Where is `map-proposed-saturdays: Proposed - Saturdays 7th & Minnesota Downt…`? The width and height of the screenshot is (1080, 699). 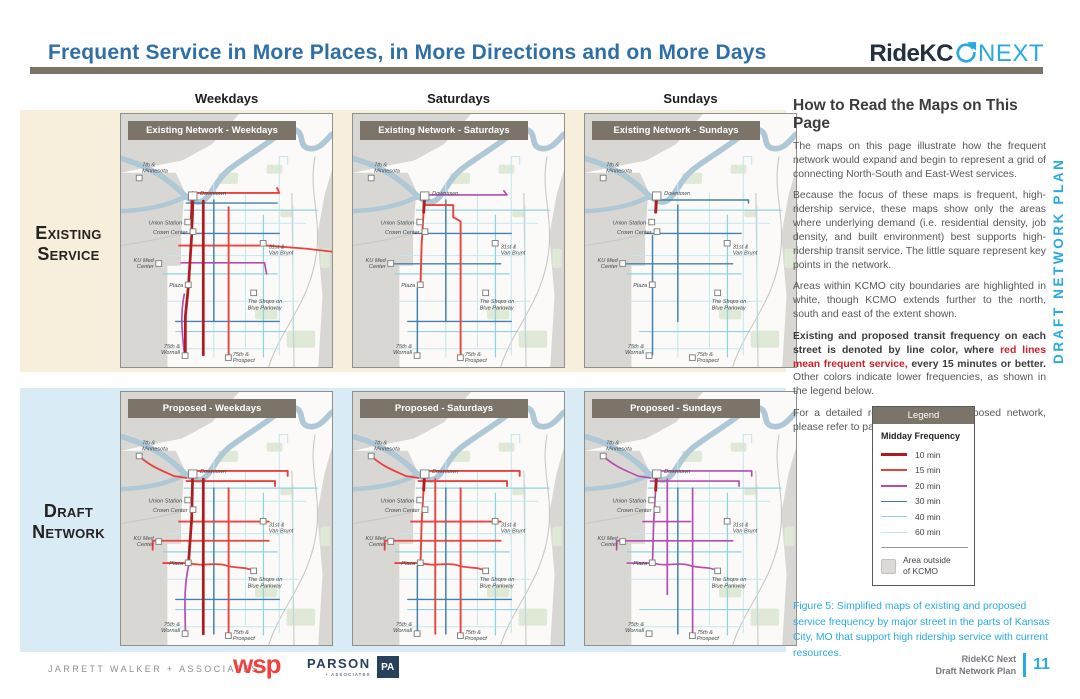 map-proposed-saturdays: Proposed - Saturdays 7th & Minnesota Downt… is located at coordinates (458, 518).